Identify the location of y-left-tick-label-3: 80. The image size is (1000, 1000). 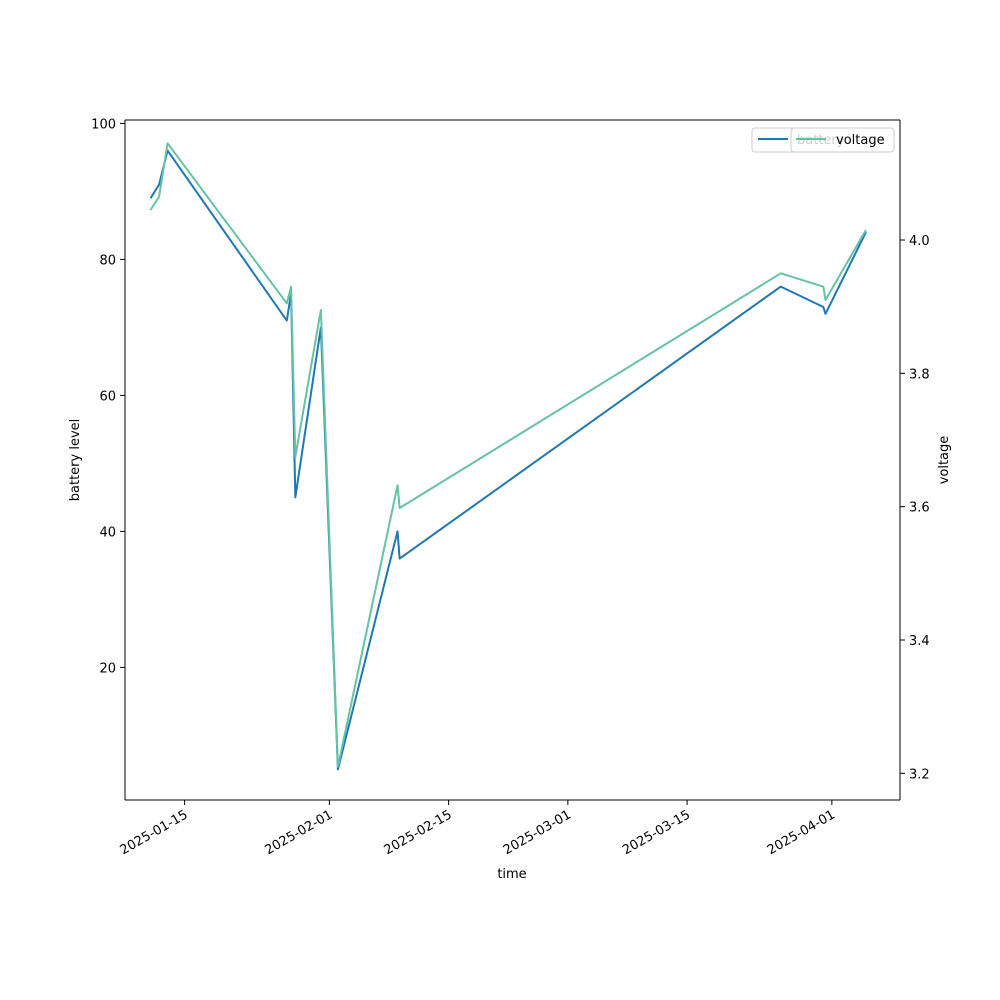
(107, 260).